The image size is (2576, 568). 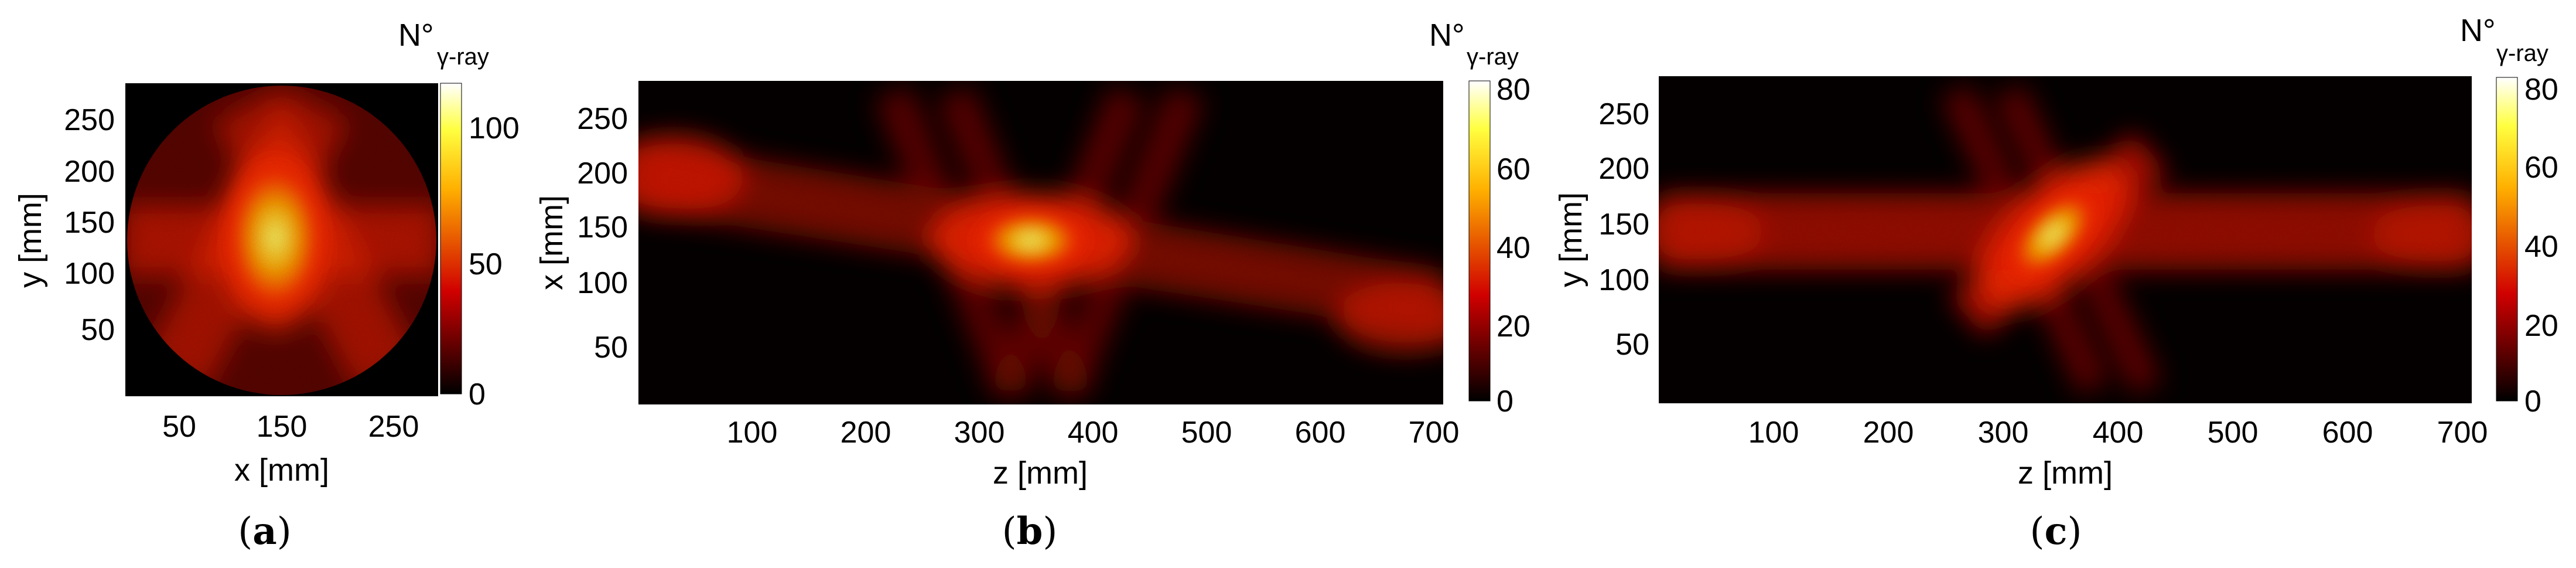 I want to click on panel-b-y-axis-title: x [mm], so click(x=552, y=242).